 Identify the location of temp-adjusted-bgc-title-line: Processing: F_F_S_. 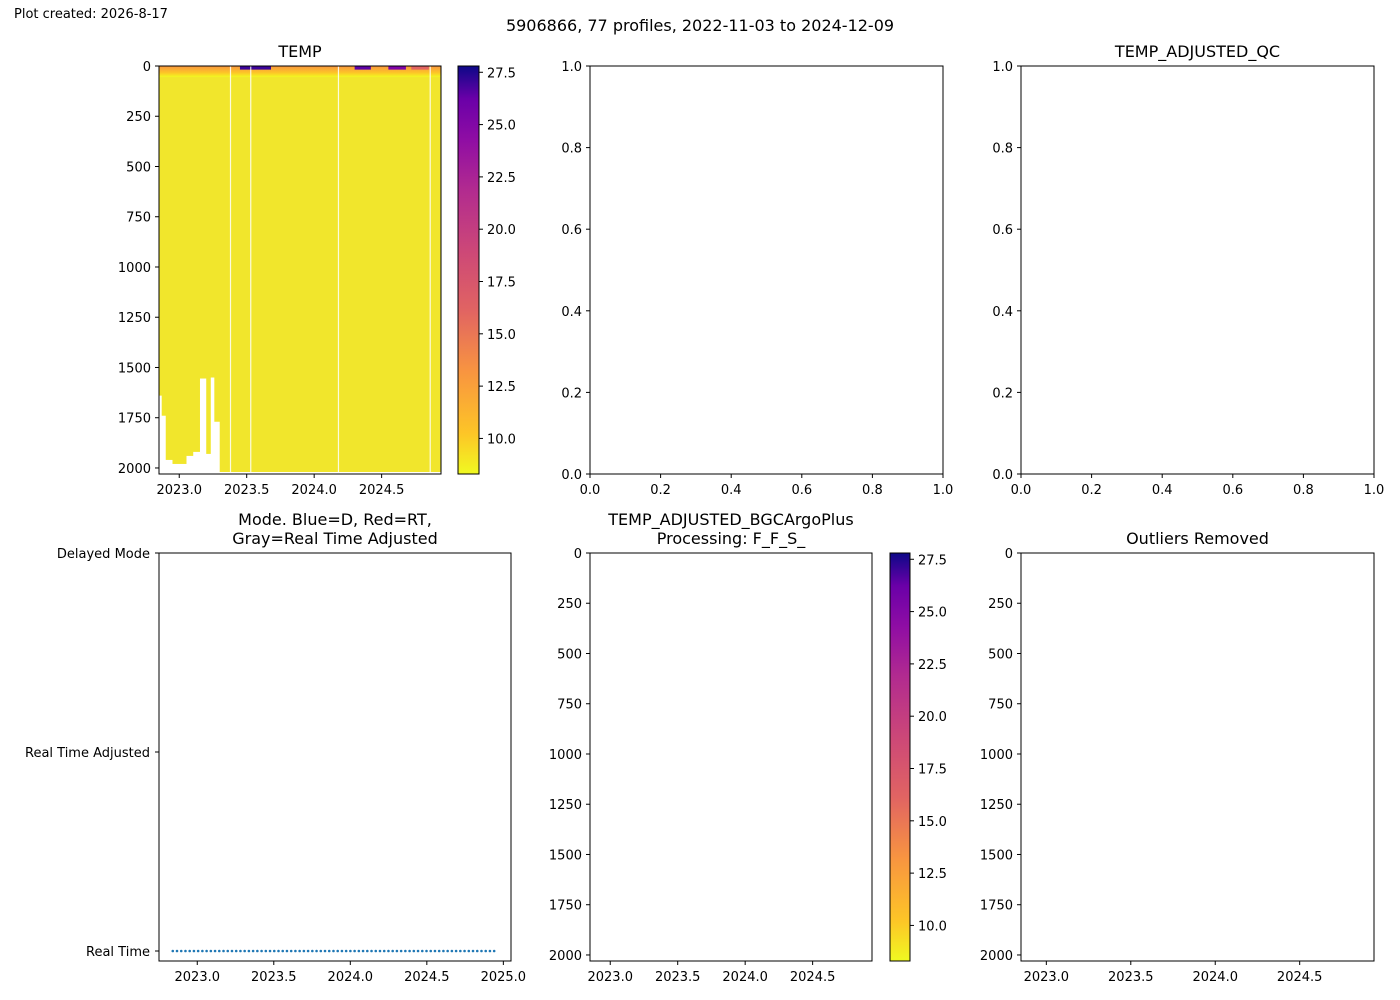
(731, 539).